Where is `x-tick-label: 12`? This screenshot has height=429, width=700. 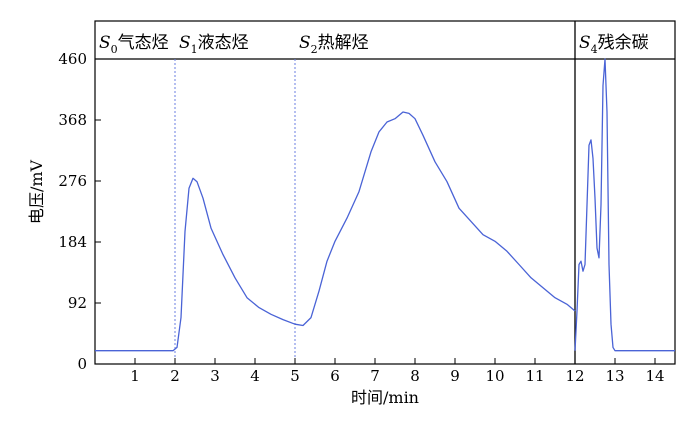 x-tick-label: 12 is located at coordinates (574, 376).